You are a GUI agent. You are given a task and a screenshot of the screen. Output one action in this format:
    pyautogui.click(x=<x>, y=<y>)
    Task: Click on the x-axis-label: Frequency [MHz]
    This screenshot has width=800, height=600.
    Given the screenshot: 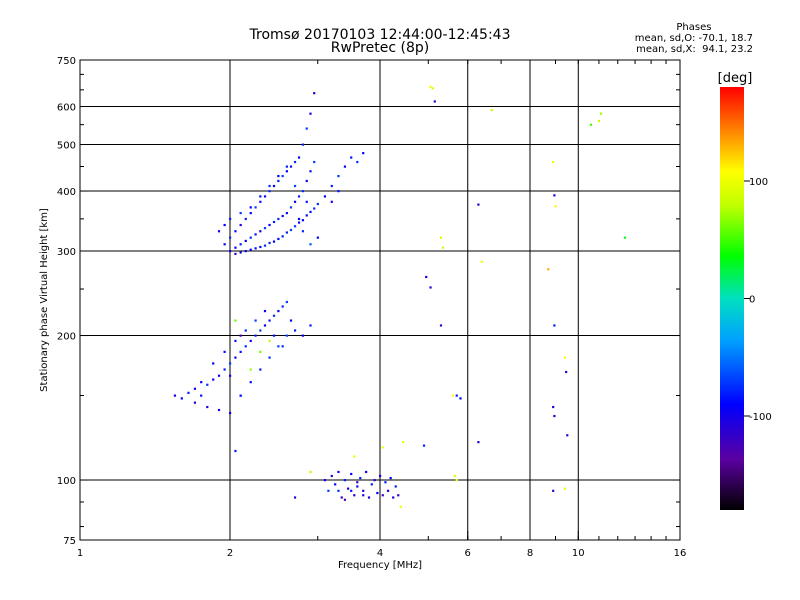 What is the action you would take?
    pyautogui.click(x=380, y=565)
    